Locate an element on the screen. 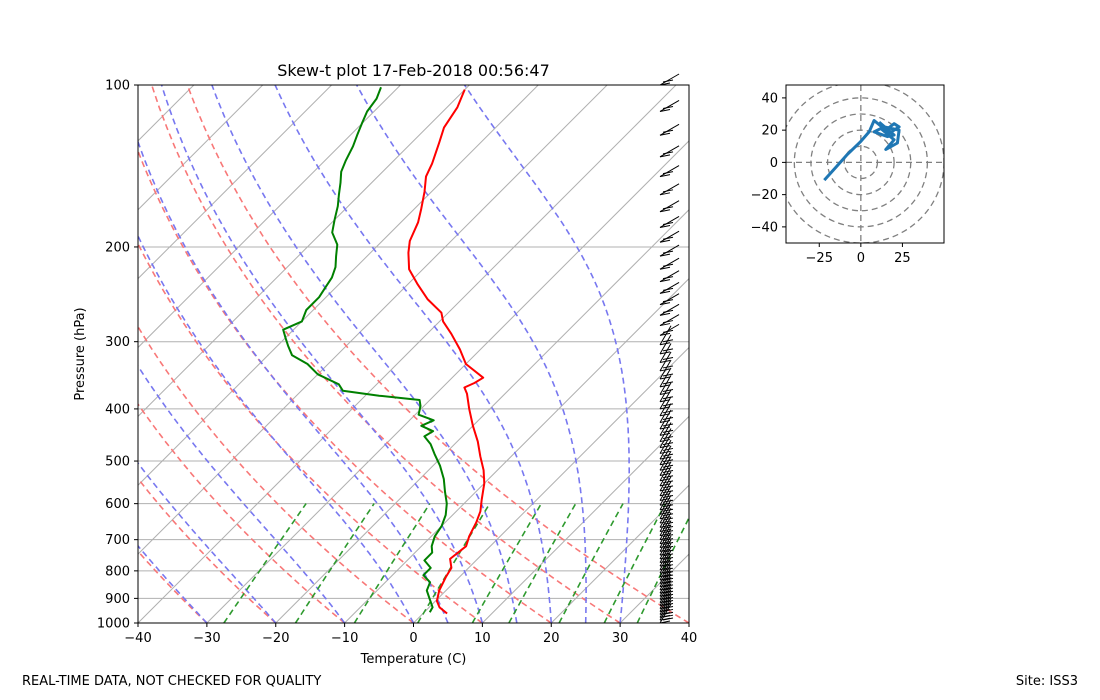 The image size is (1100, 700). hodograph-y-tick-label: −40 is located at coordinates (764, 227).